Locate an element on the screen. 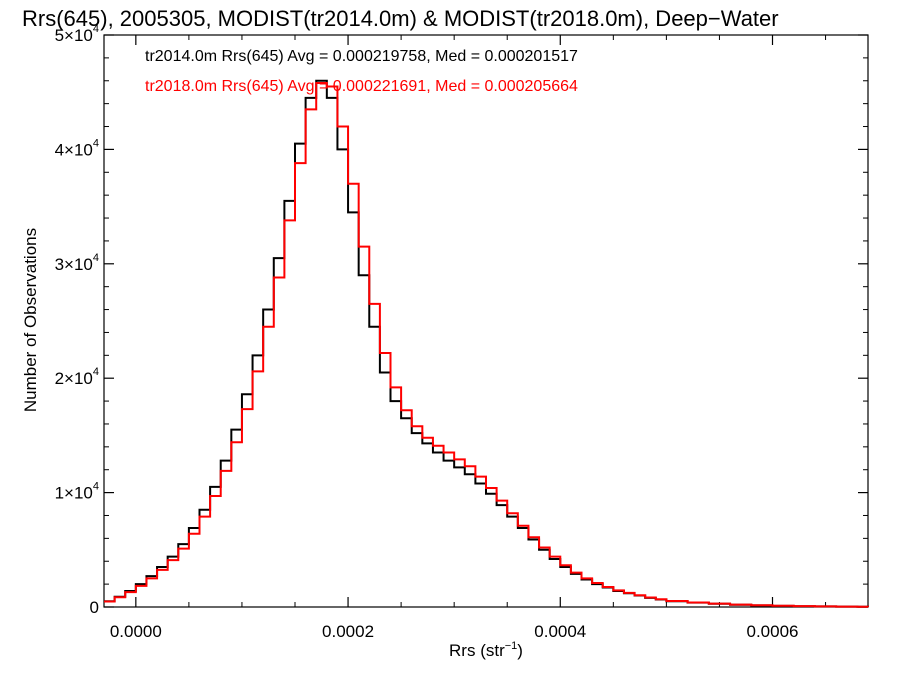  x-tick-label: 0.0006 is located at coordinates (773, 631).